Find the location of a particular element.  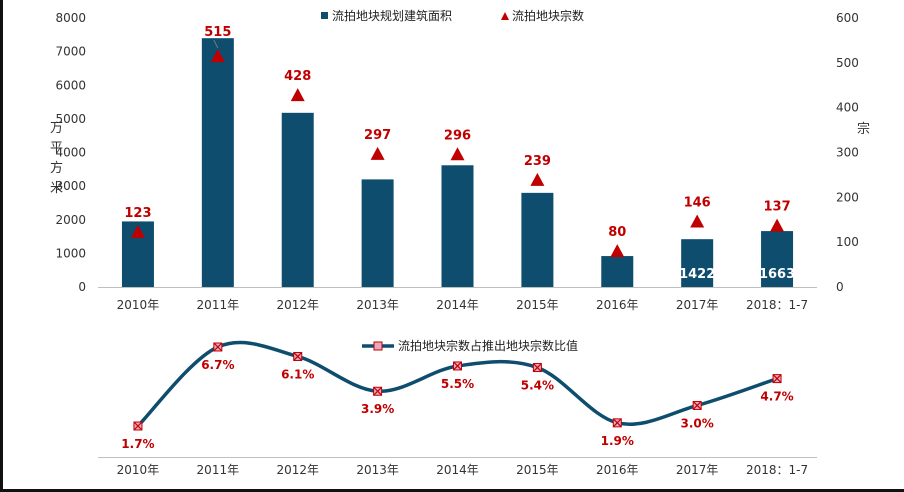

bottom-category-label: 2010年 is located at coordinates (138, 470).